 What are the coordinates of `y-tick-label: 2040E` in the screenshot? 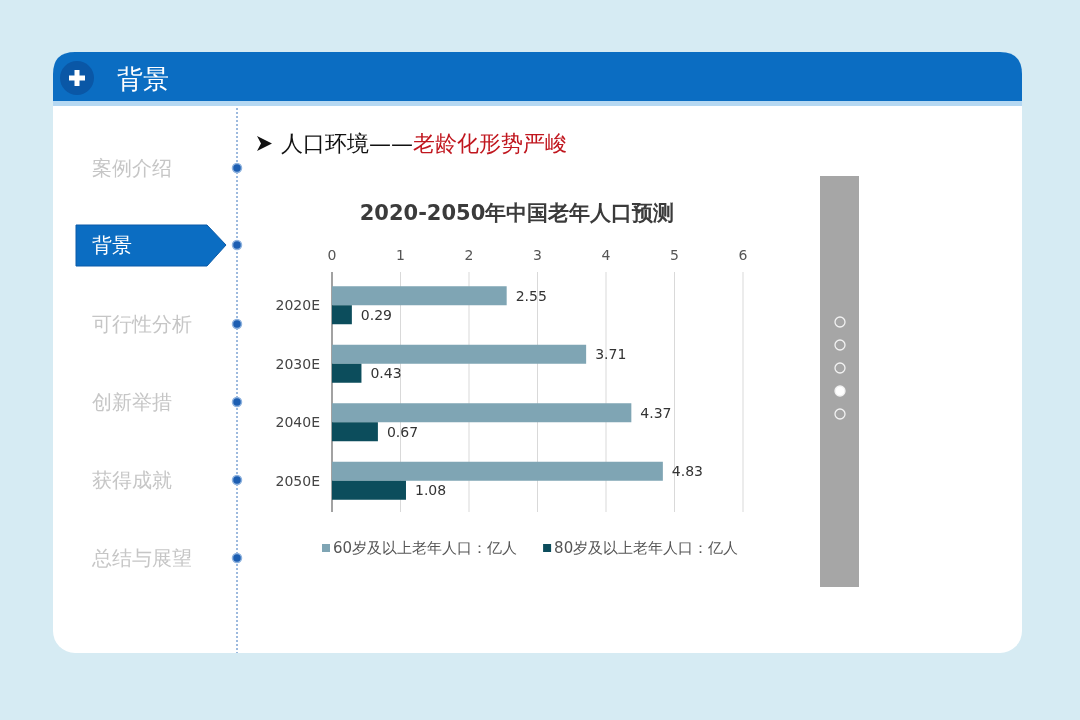 It's located at (297, 422).